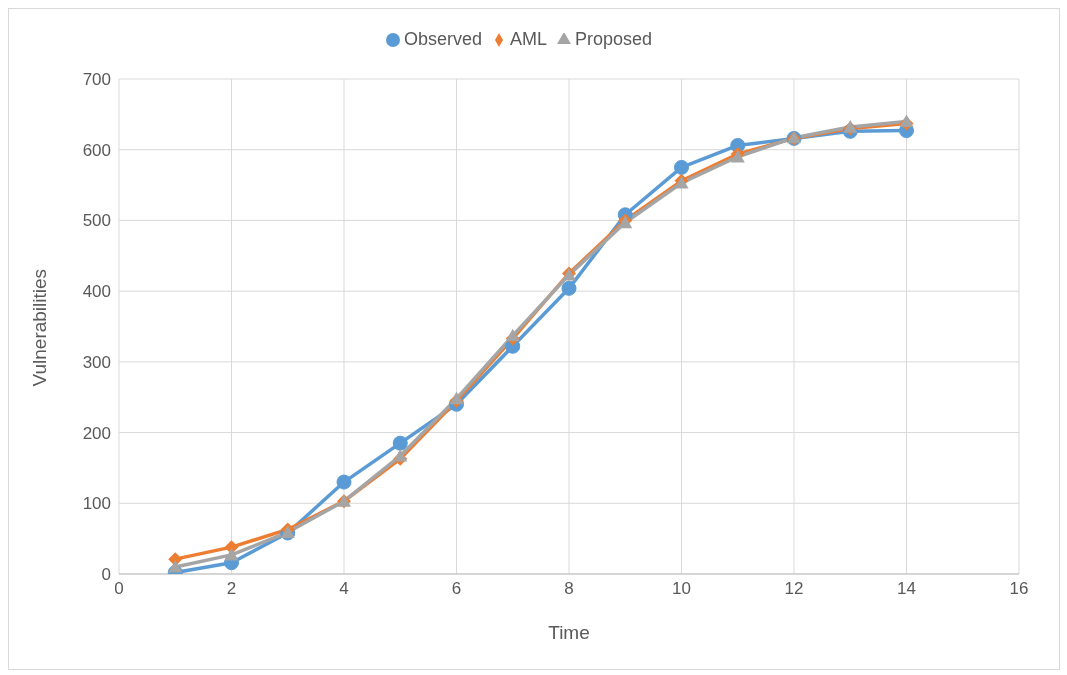  What do you see at coordinates (442, 39) in the screenshot?
I see `legend-label: Observed` at bounding box center [442, 39].